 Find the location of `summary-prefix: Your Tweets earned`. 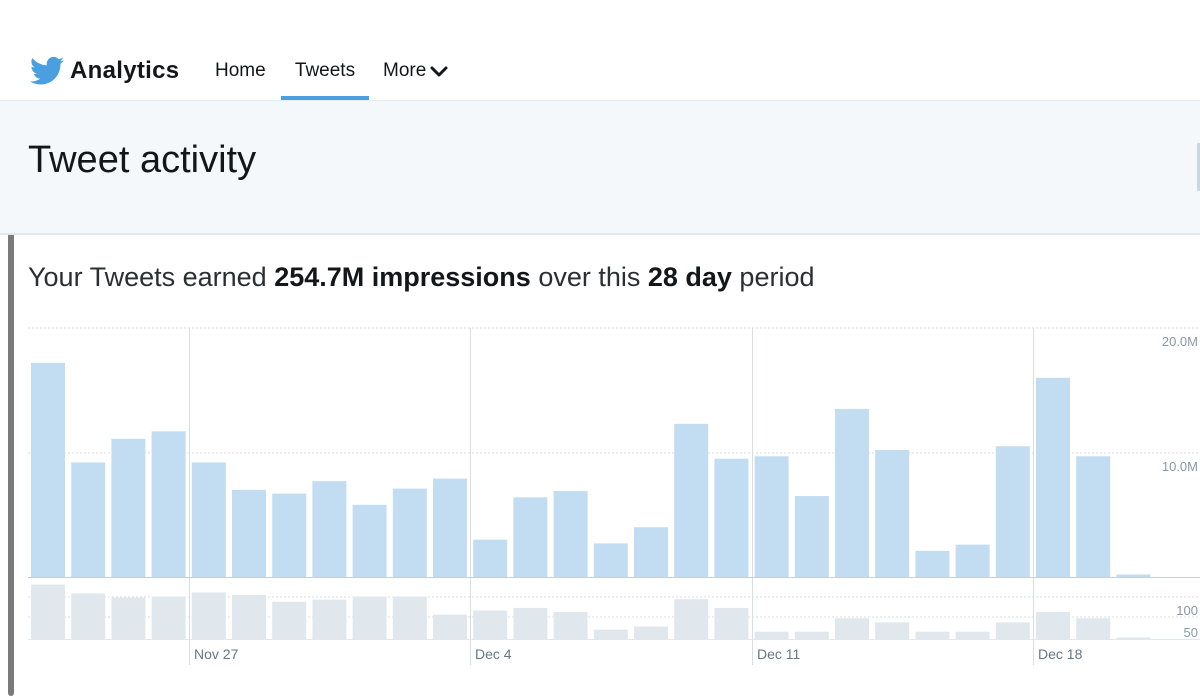

summary-prefix: Your Tweets earned is located at coordinates (151, 277).